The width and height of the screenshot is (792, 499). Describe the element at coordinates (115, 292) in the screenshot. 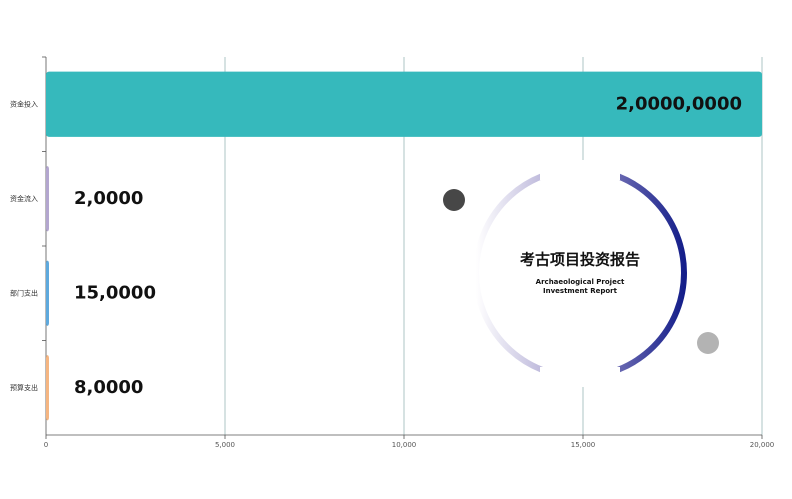

I see `data-label: 15,0000` at that location.